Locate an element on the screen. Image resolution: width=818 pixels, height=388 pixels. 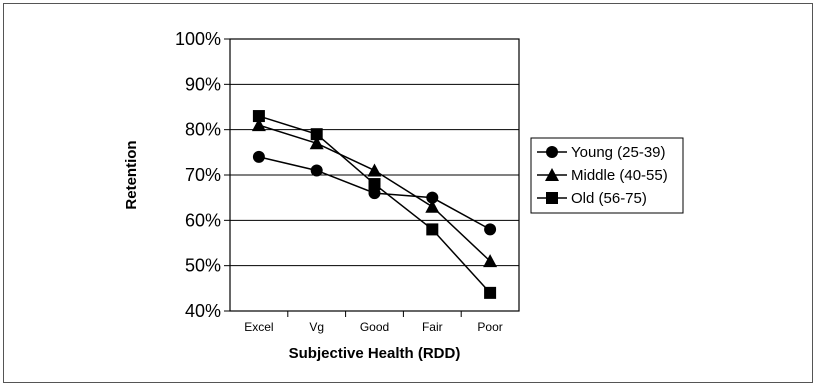
y-tick-label: 100% is located at coordinates (198, 39).